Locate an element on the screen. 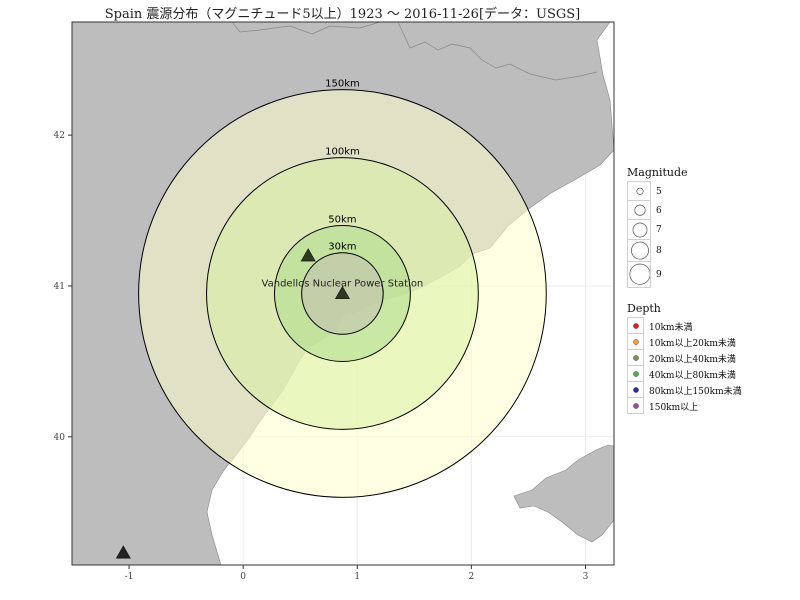 The width and height of the screenshot is (800, 600). depth-legend-item: 10km未満 is located at coordinates (684, 325).